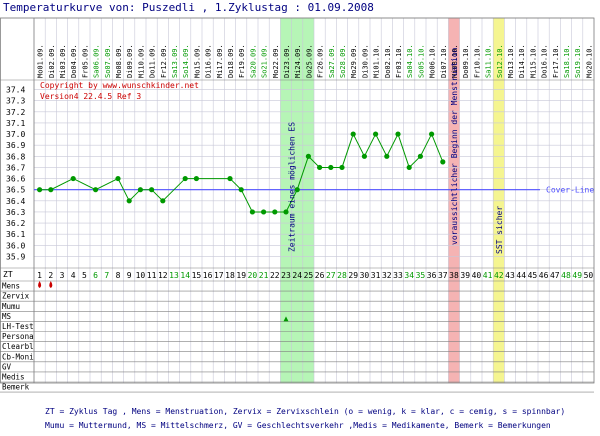 This screenshot has height=436, width=600. Describe the element at coordinates (15, 101) in the screenshot. I see `y-tick-label: 37.3` at that location.